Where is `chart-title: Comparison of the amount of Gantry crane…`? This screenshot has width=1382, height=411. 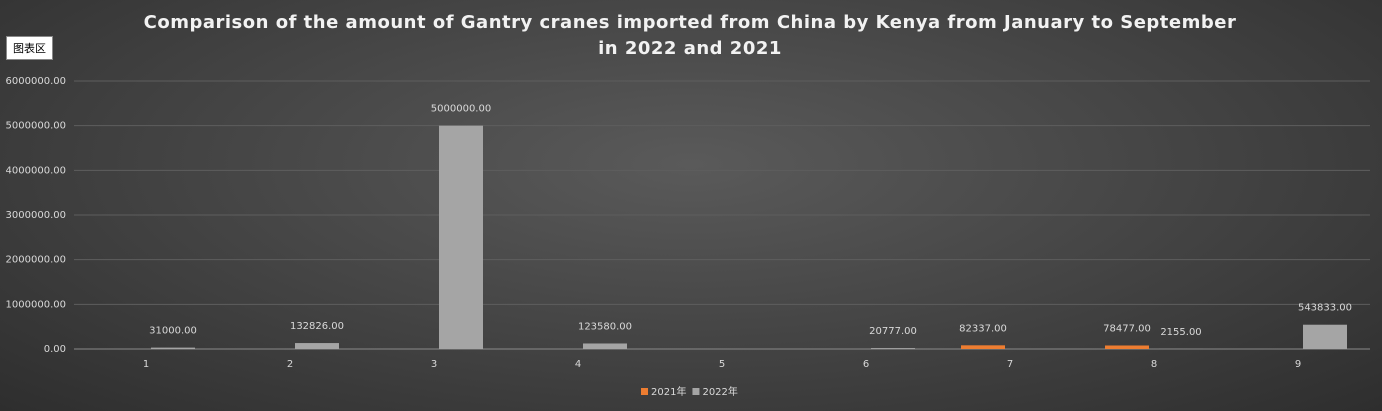 chart-title: Comparison of the amount of Gantry crane… is located at coordinates (690, 35).